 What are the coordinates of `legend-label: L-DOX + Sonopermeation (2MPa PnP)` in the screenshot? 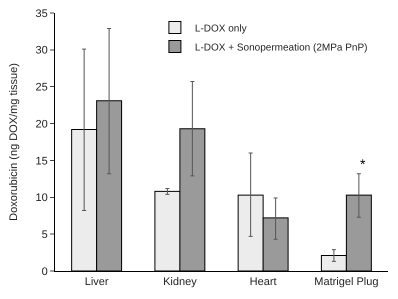 It's located at (281, 48).